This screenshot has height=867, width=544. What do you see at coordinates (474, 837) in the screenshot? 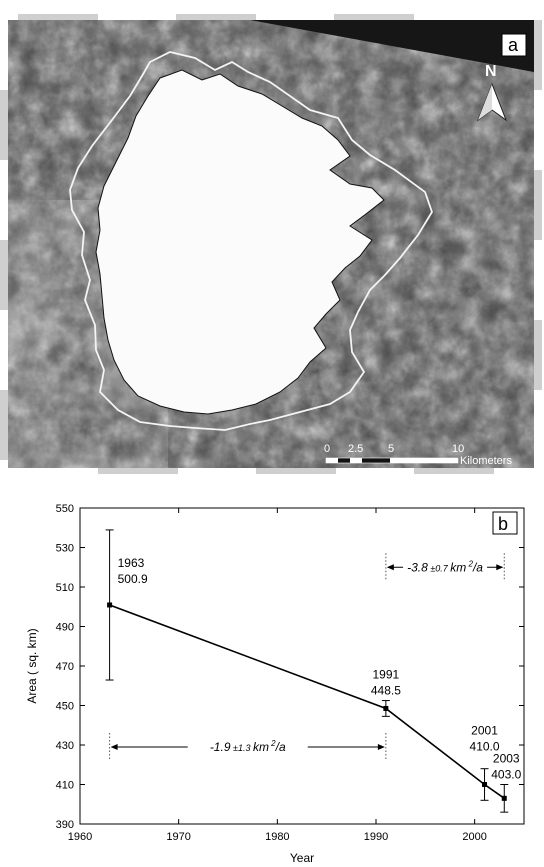
I see `x-tick-label: 2000` at bounding box center [474, 837].